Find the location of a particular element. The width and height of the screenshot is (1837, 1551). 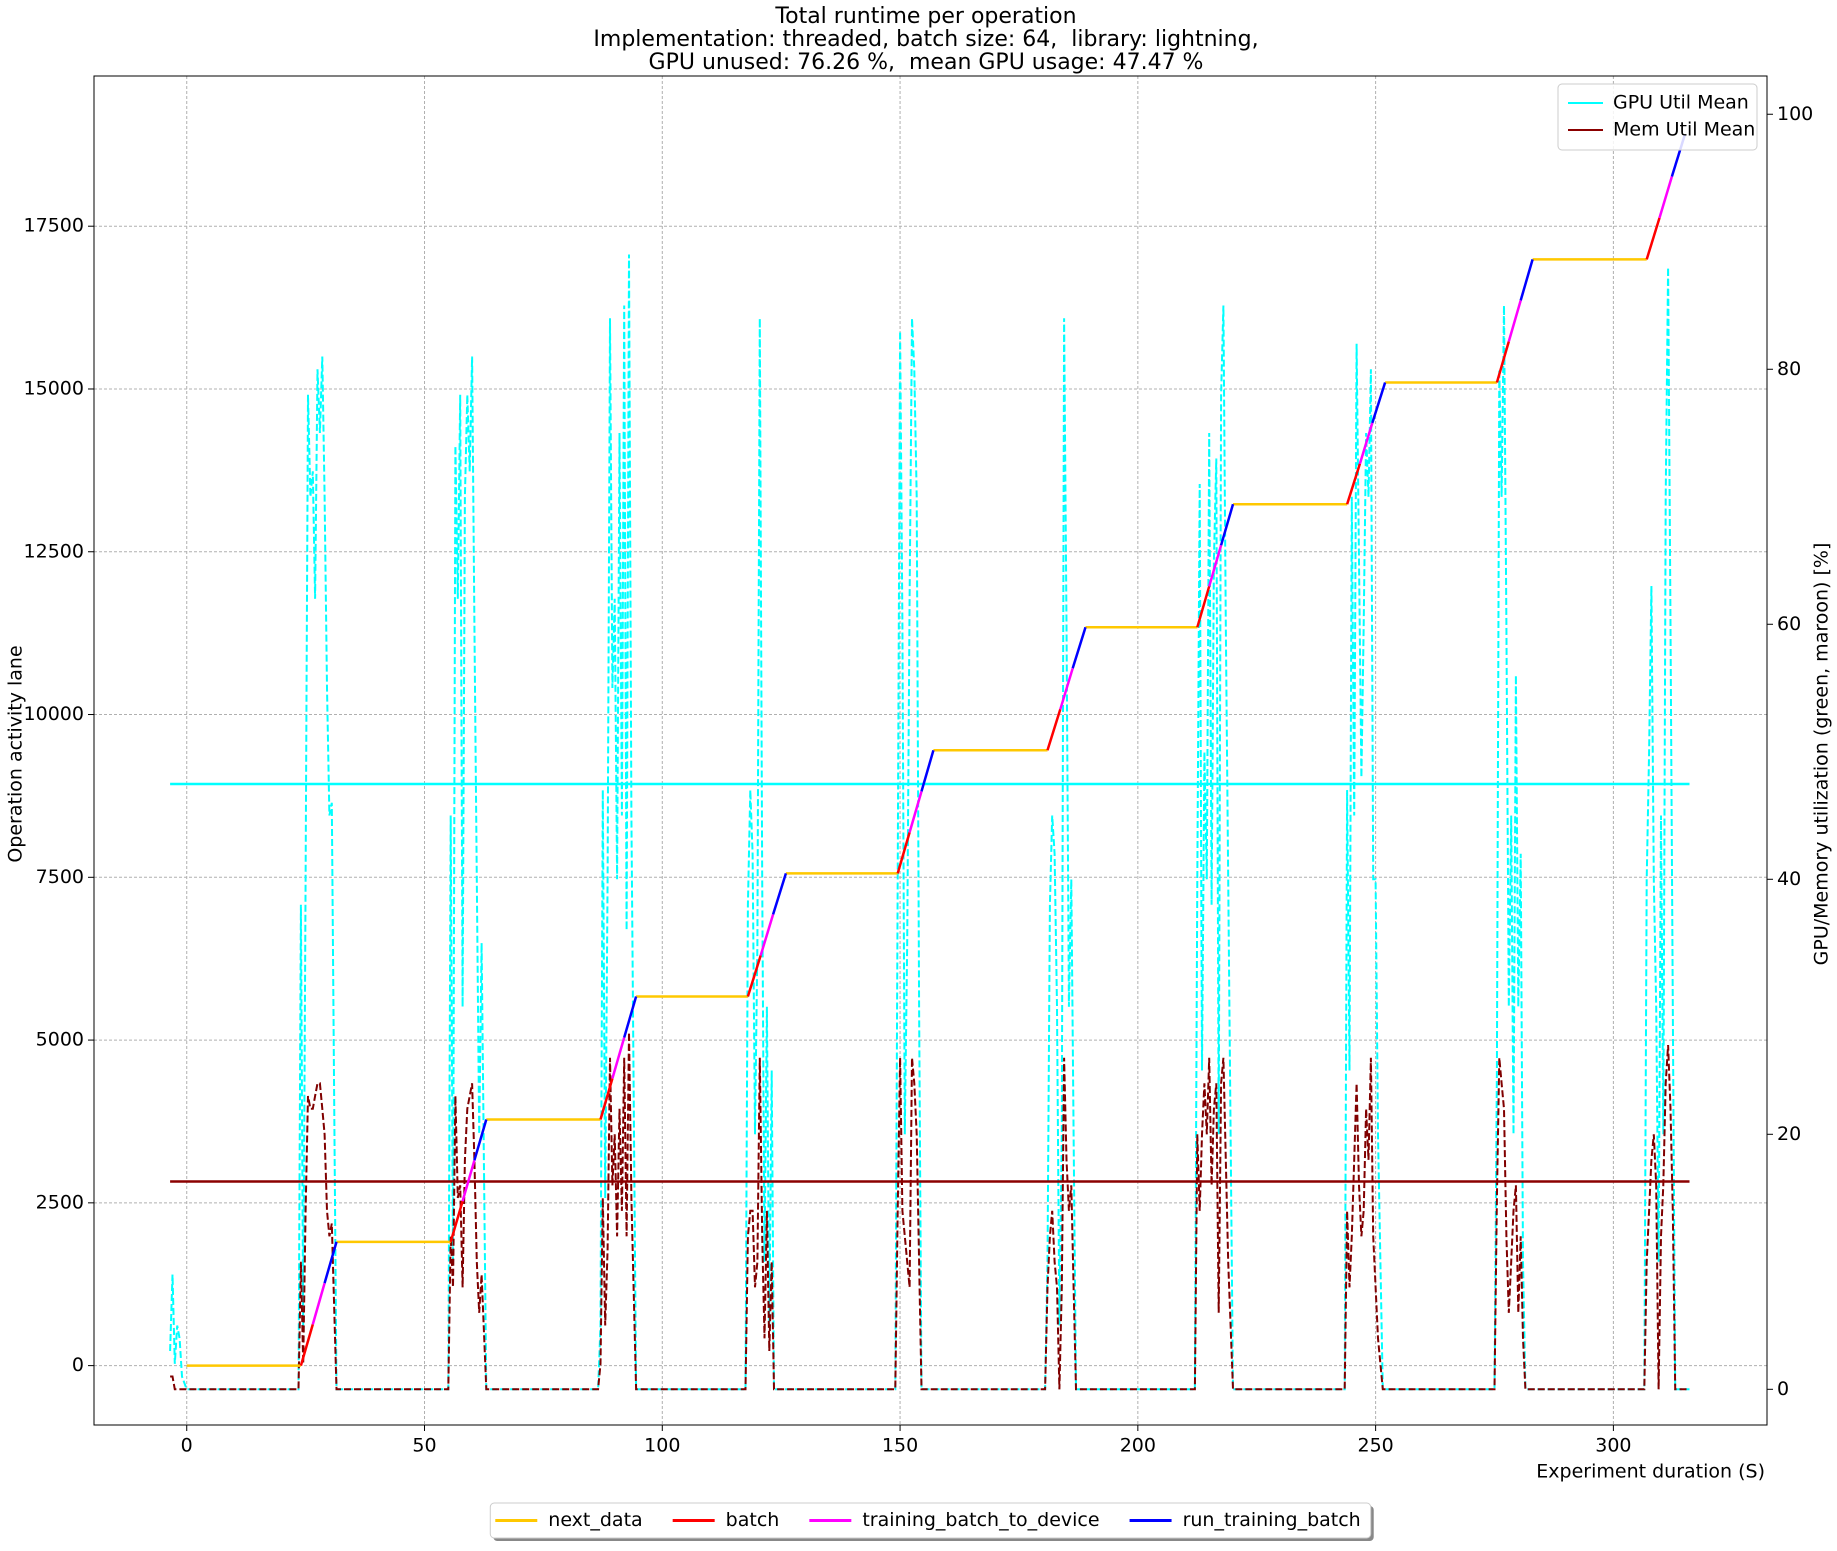

legend-label: training_batch_to_device is located at coordinates (980, 1520).